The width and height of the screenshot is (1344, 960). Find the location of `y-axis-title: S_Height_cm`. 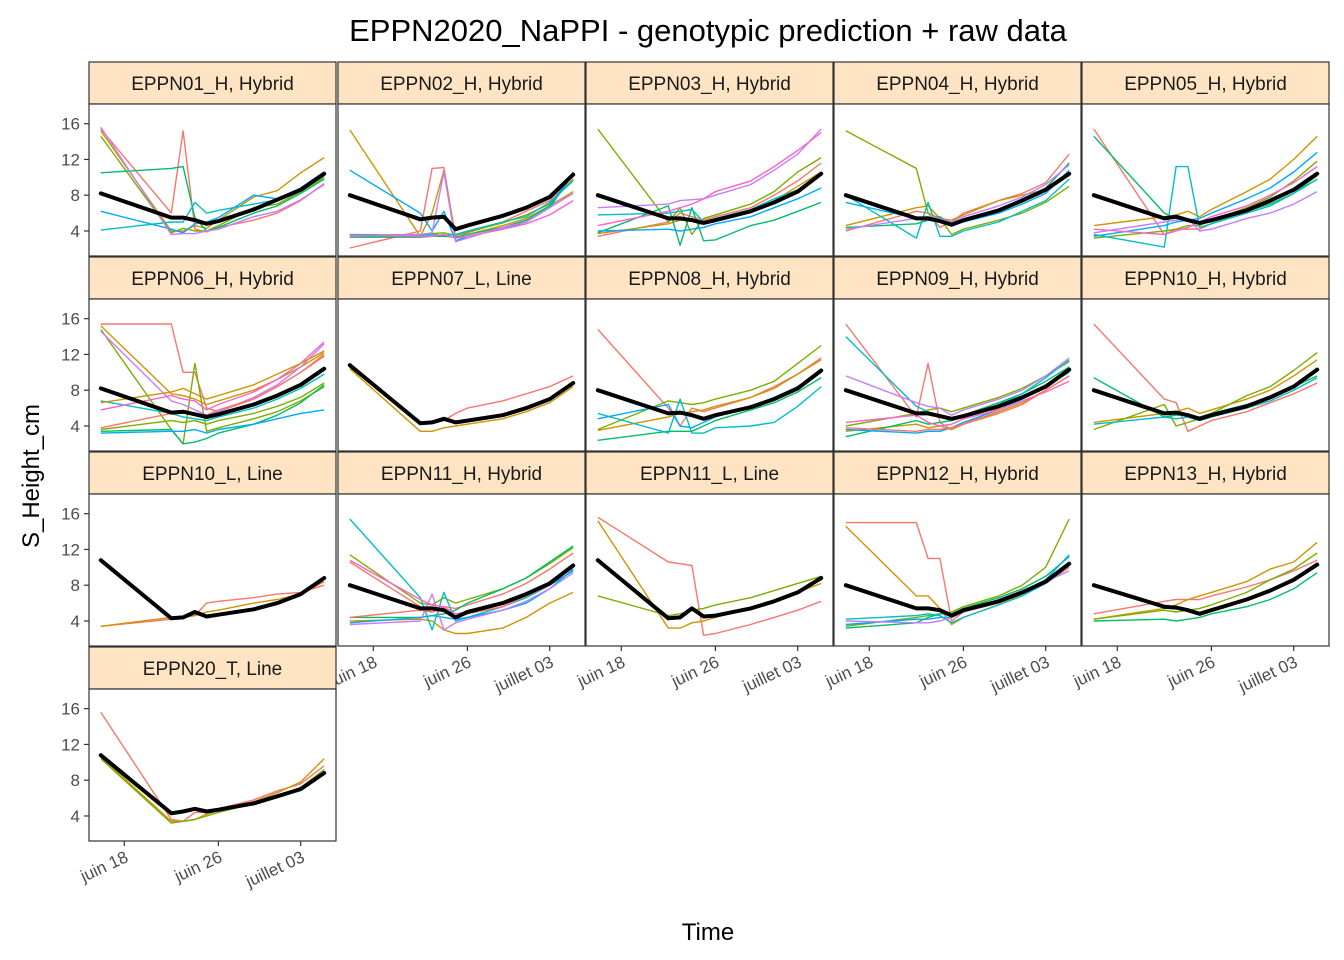

y-axis-title: S_Height_cm is located at coordinates (31, 476).